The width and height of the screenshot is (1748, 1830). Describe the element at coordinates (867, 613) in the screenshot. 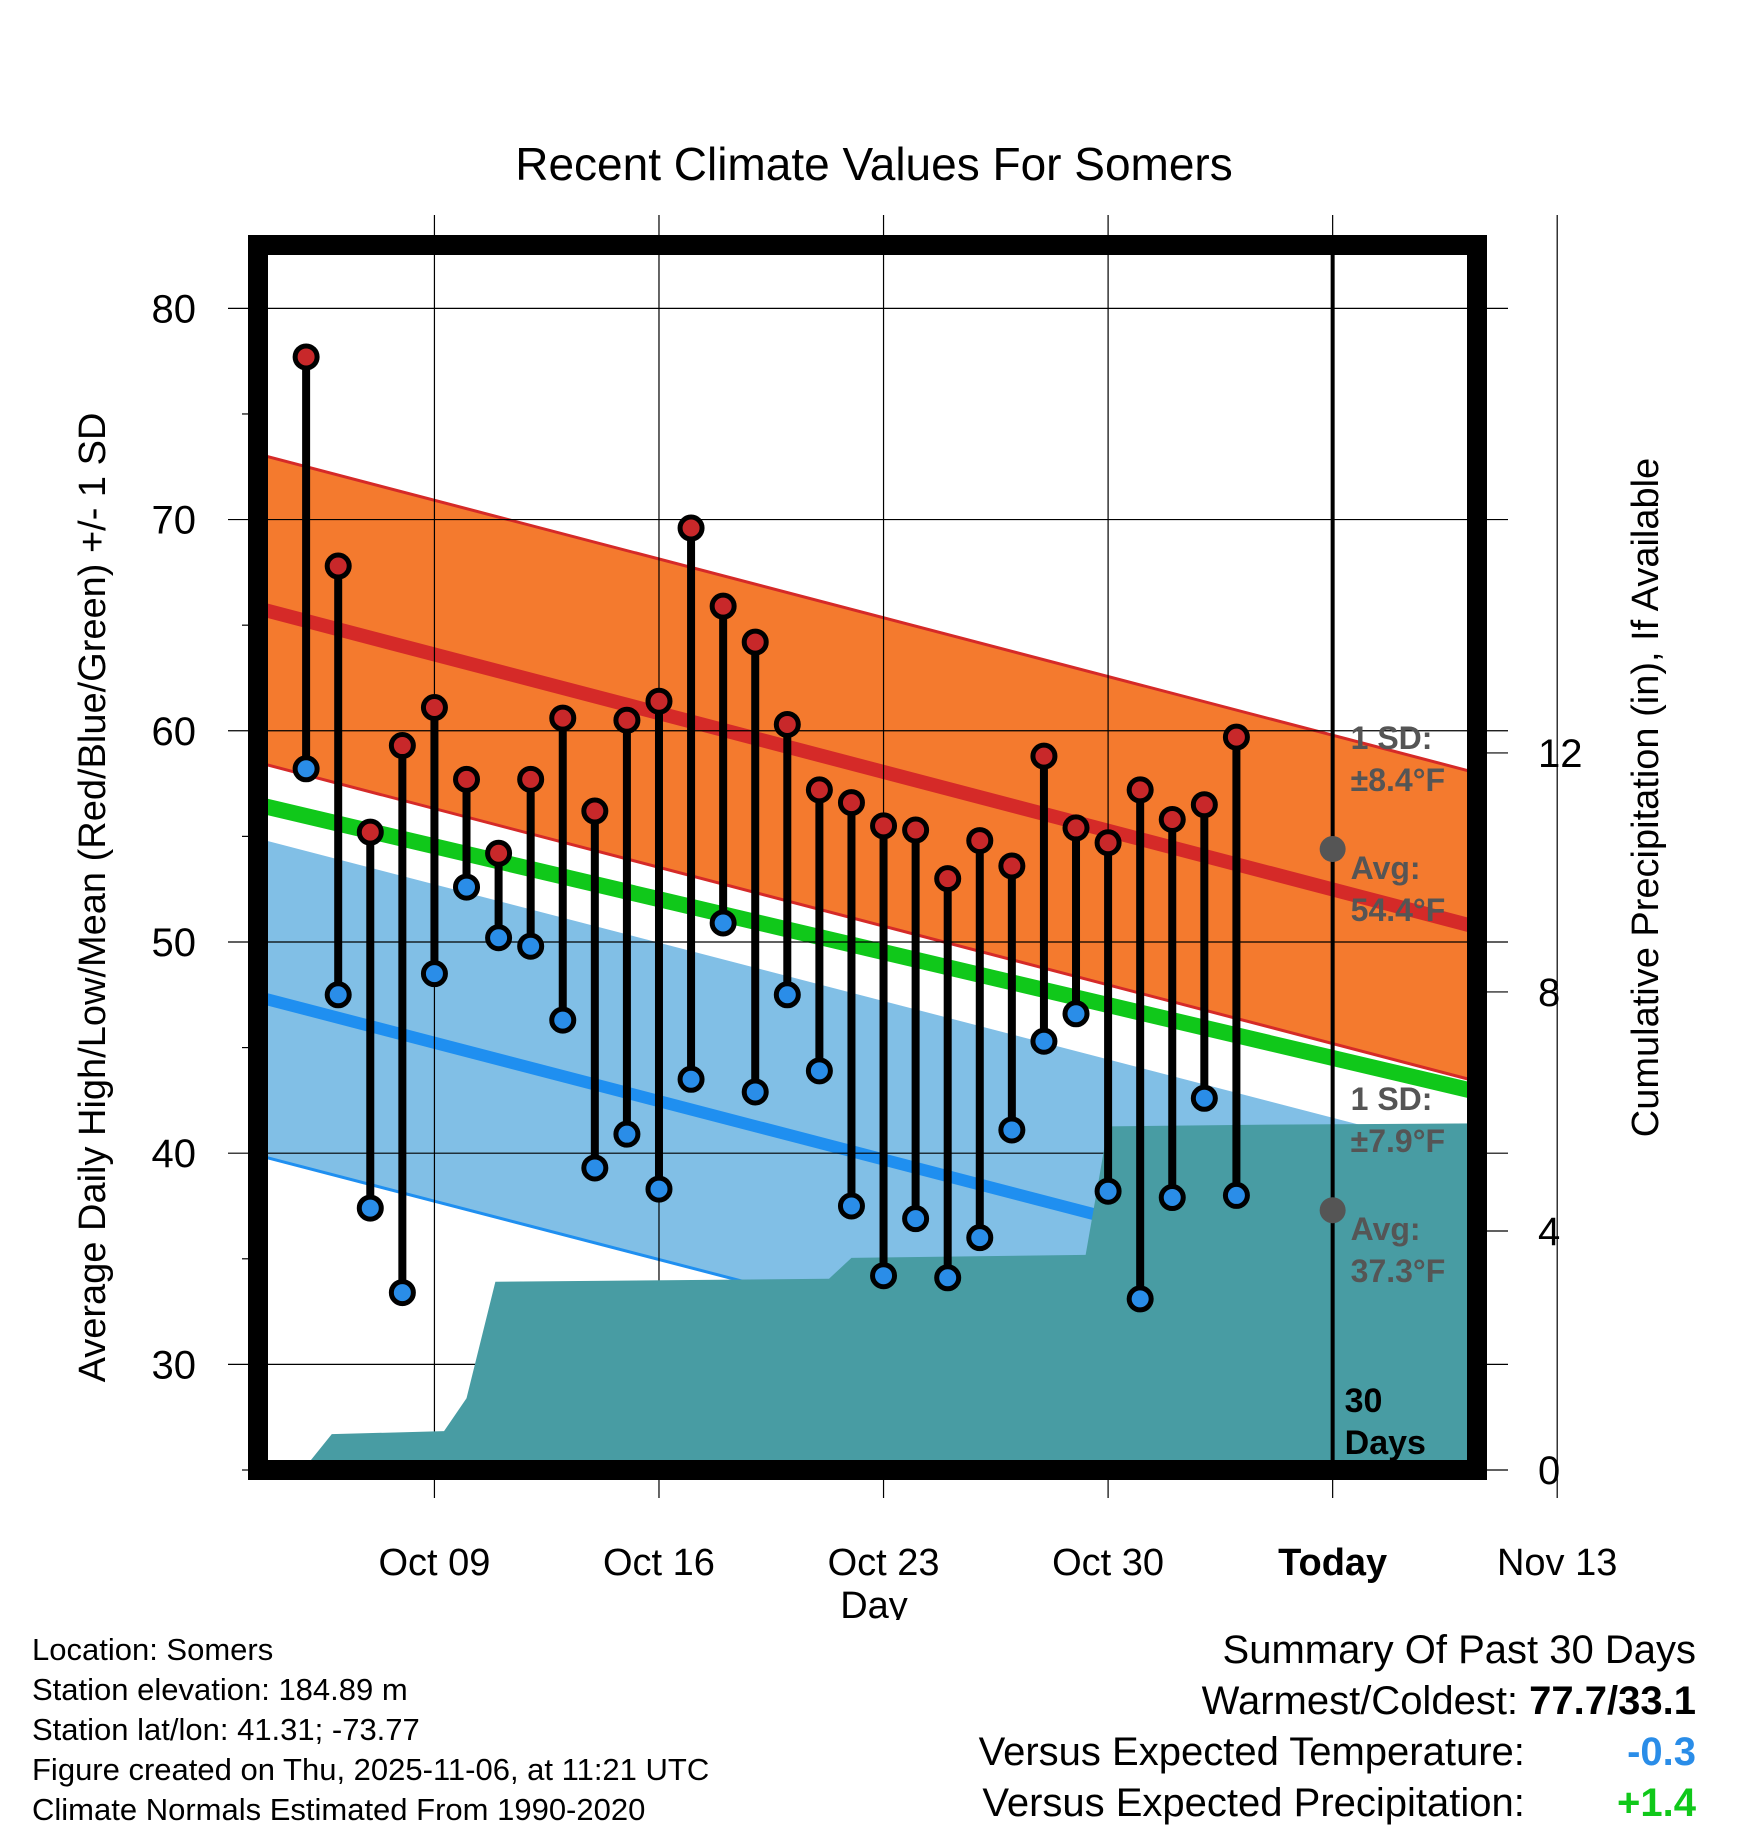

I see `high-band-upper-edge` at that location.